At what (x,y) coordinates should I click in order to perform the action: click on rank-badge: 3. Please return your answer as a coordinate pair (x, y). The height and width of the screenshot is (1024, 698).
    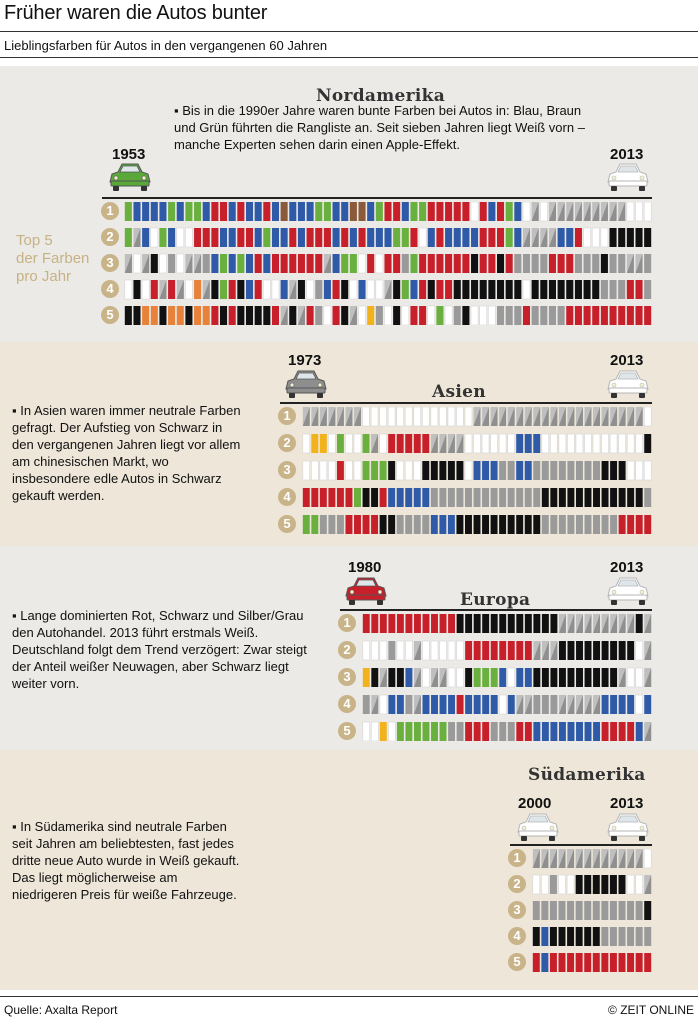
    Looking at the image, I should click on (347, 677).